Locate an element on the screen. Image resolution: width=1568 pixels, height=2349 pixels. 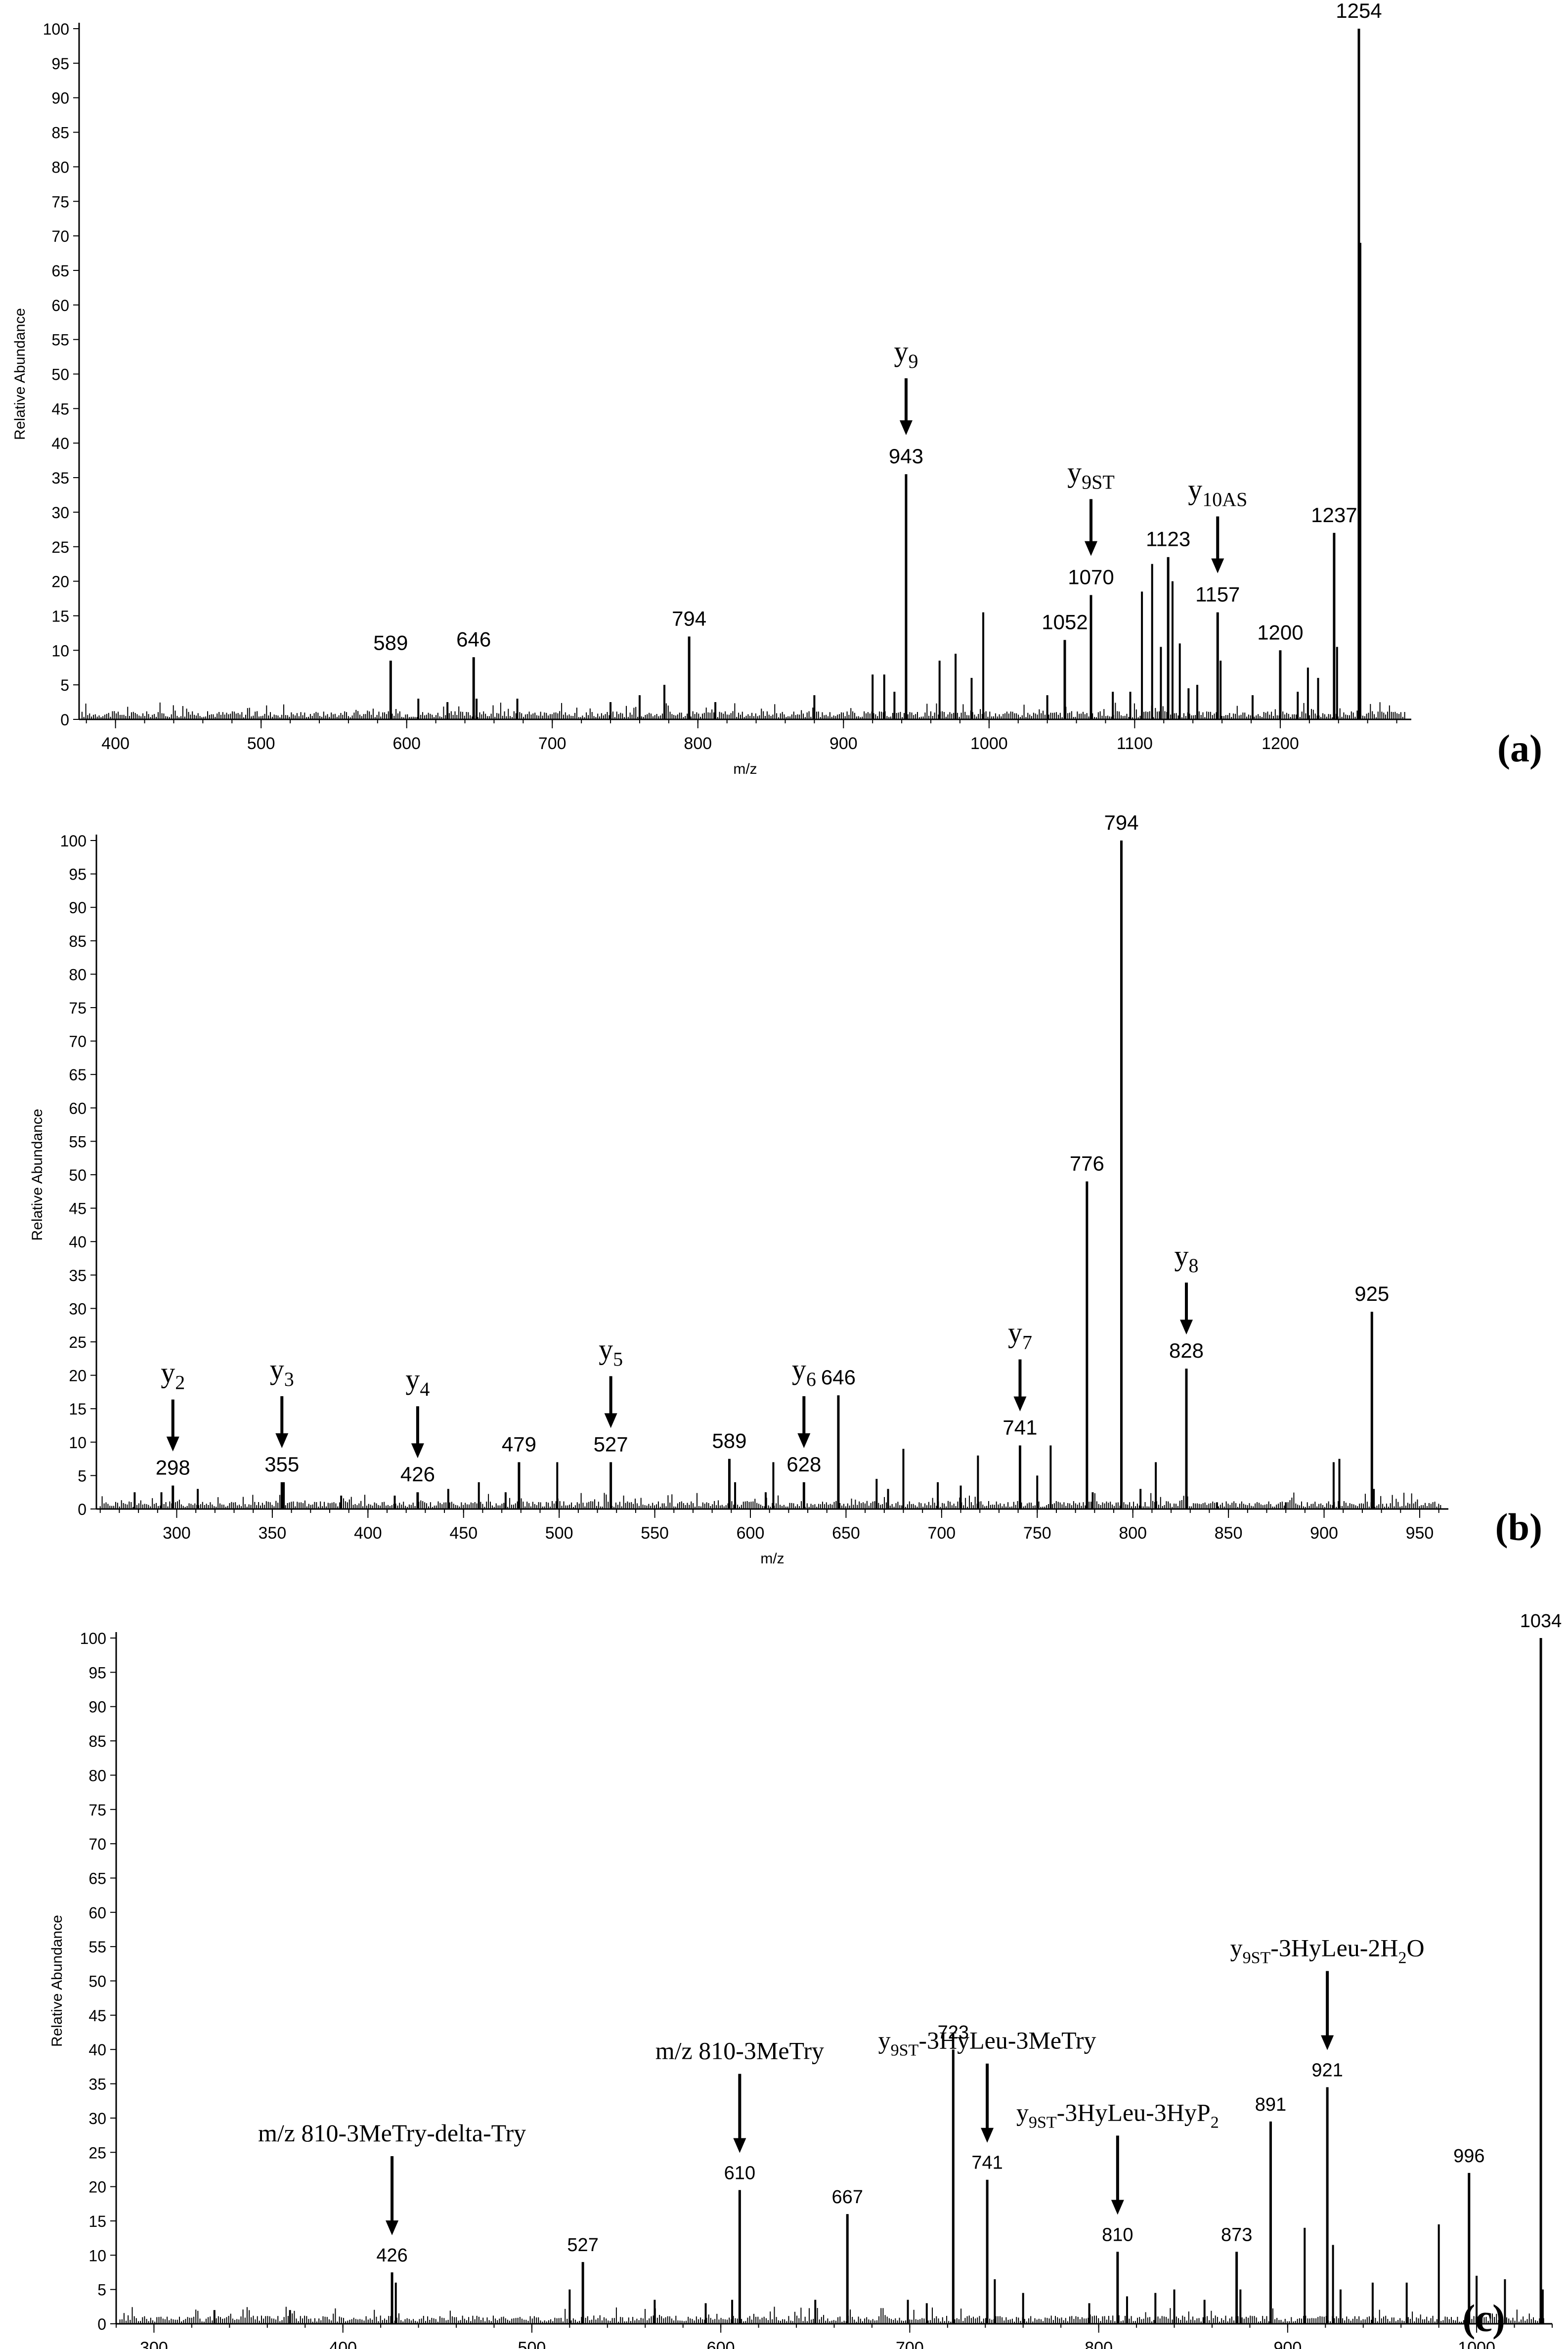
y-tick-label: 70 is located at coordinates (60, 236).